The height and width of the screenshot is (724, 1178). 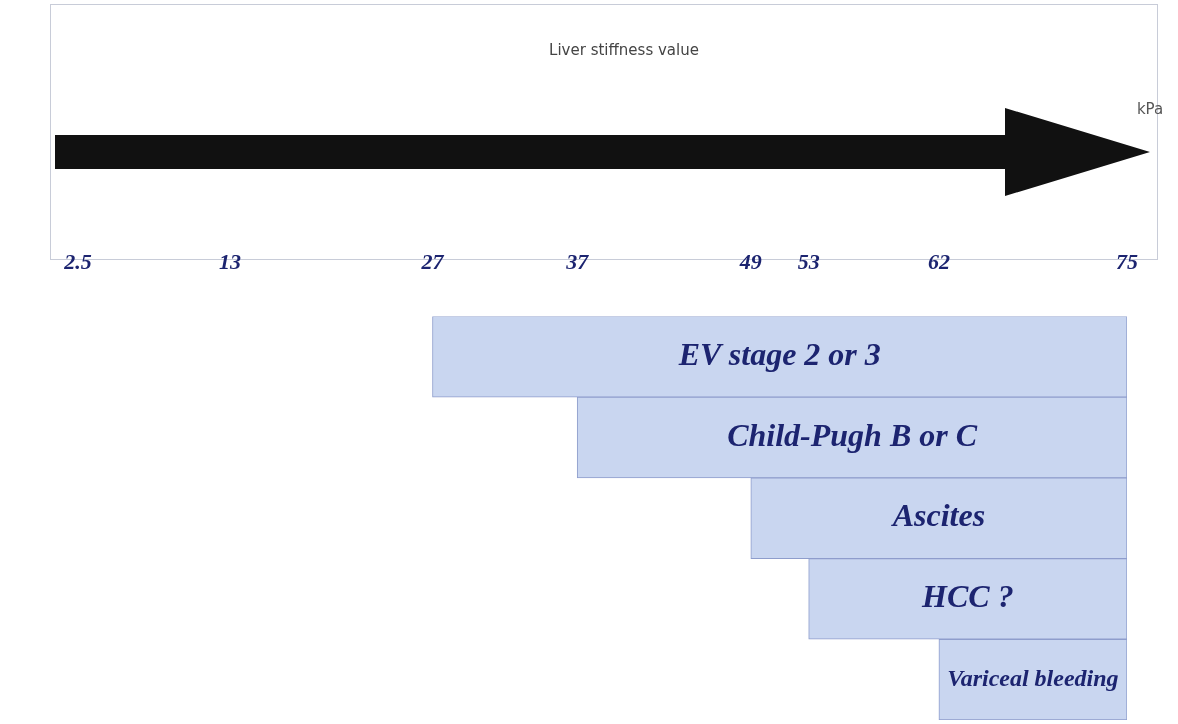 What do you see at coordinates (1033, 677) in the screenshot?
I see `y-tick-label: Variceal bleeding` at bounding box center [1033, 677].